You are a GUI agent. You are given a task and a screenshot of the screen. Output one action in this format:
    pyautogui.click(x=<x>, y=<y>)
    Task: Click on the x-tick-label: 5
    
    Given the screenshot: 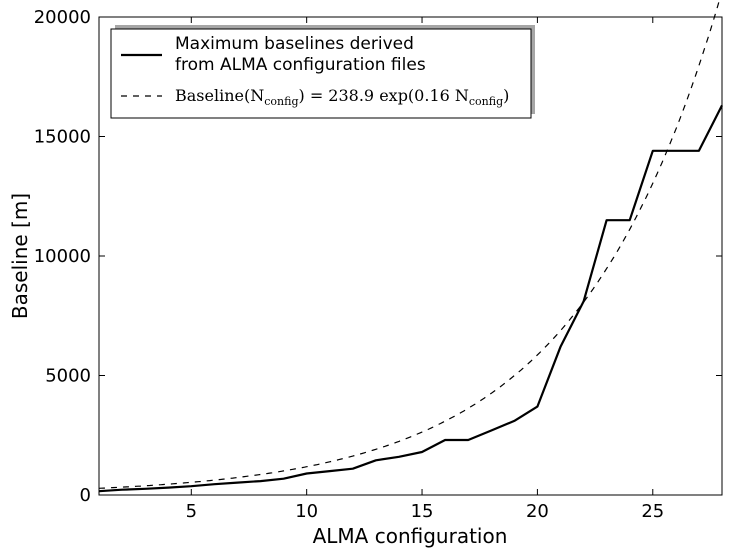 What is the action you would take?
    pyautogui.click(x=191, y=511)
    